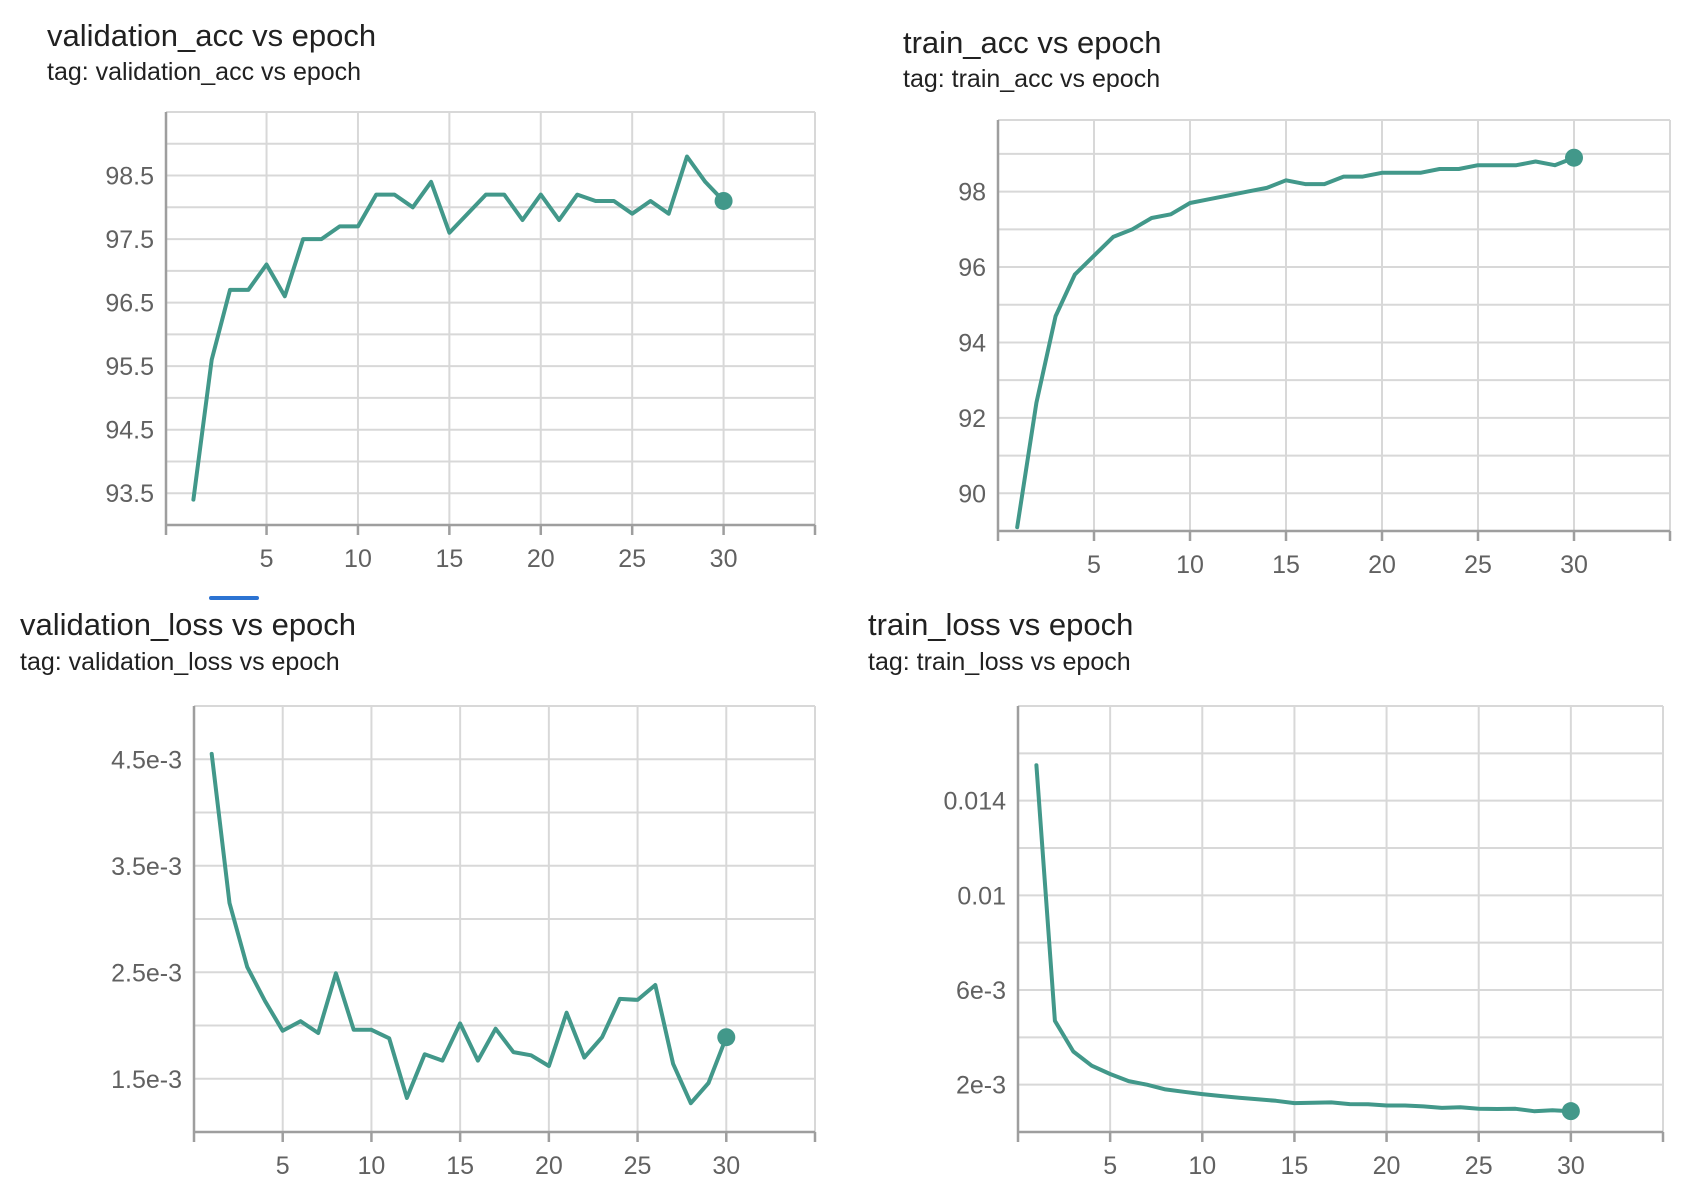 This screenshot has height=1204, width=1686. What do you see at coordinates (129, 240) in the screenshot?
I see `y-tick-label: 97.5` at bounding box center [129, 240].